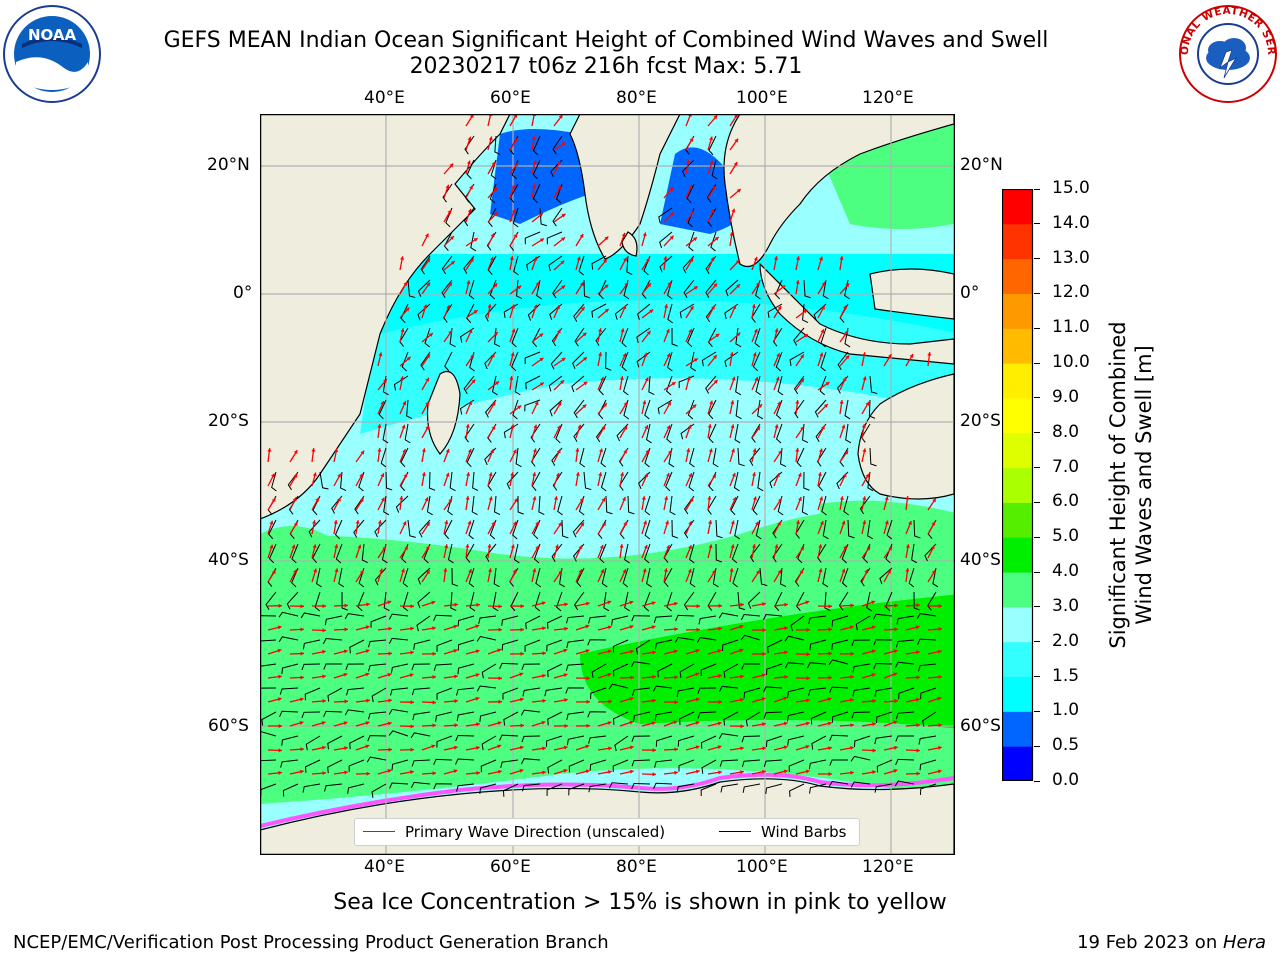 The width and height of the screenshot is (1280, 960). I want to click on colorbar-swatch, so click(1017, 624).